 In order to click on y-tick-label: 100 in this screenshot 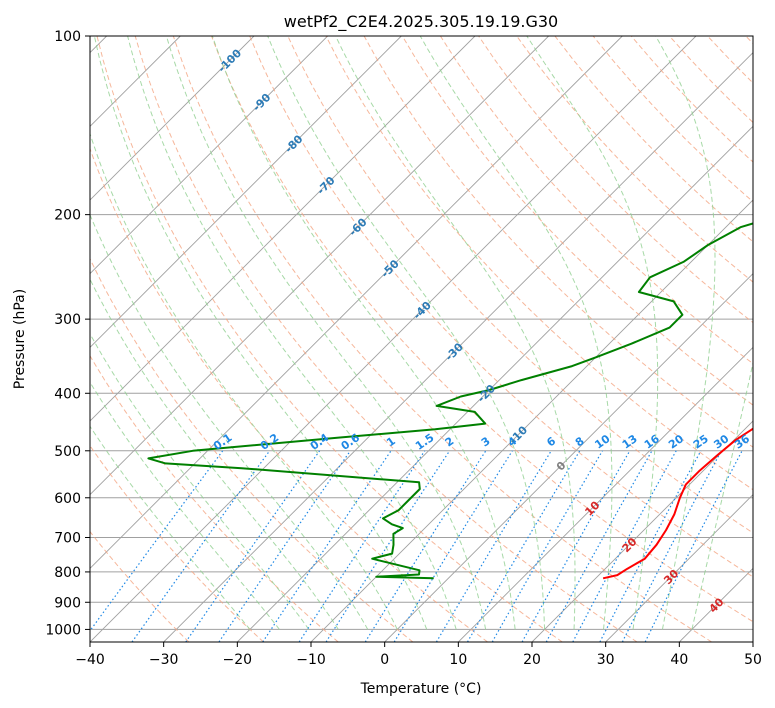, I will do `click(67, 37)`.